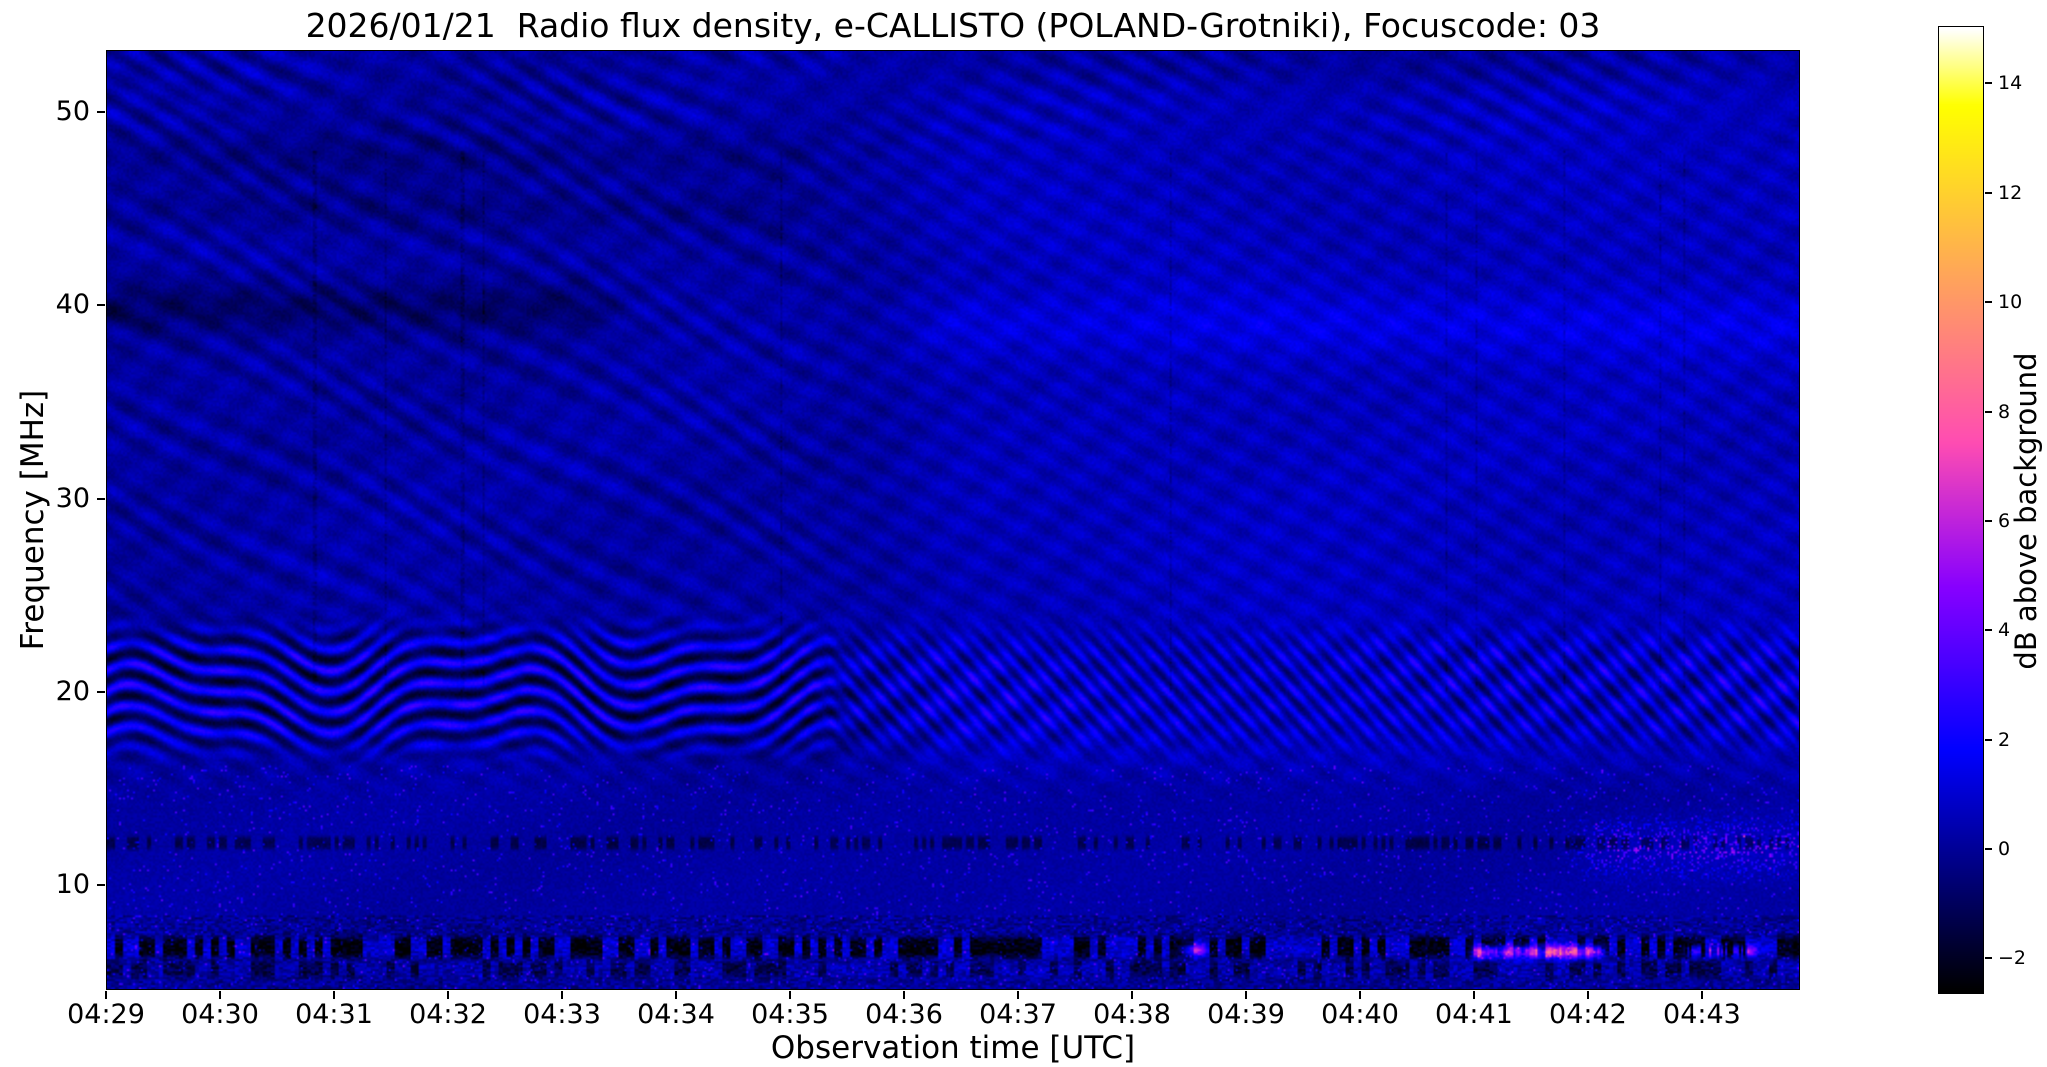 The image size is (2047, 1067). What do you see at coordinates (334, 1014) in the screenshot?
I see `x-tick-label: 04:31` at bounding box center [334, 1014].